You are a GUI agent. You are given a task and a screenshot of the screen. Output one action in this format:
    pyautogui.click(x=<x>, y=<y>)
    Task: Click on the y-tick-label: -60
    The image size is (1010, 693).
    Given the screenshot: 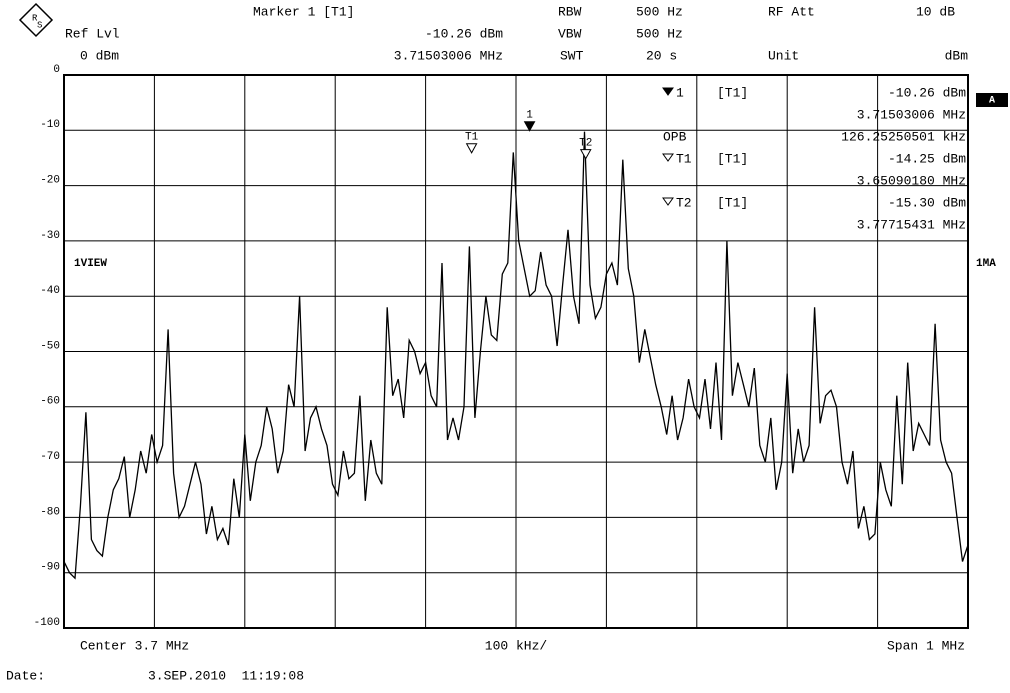 What is the action you would take?
    pyautogui.click(x=50, y=402)
    